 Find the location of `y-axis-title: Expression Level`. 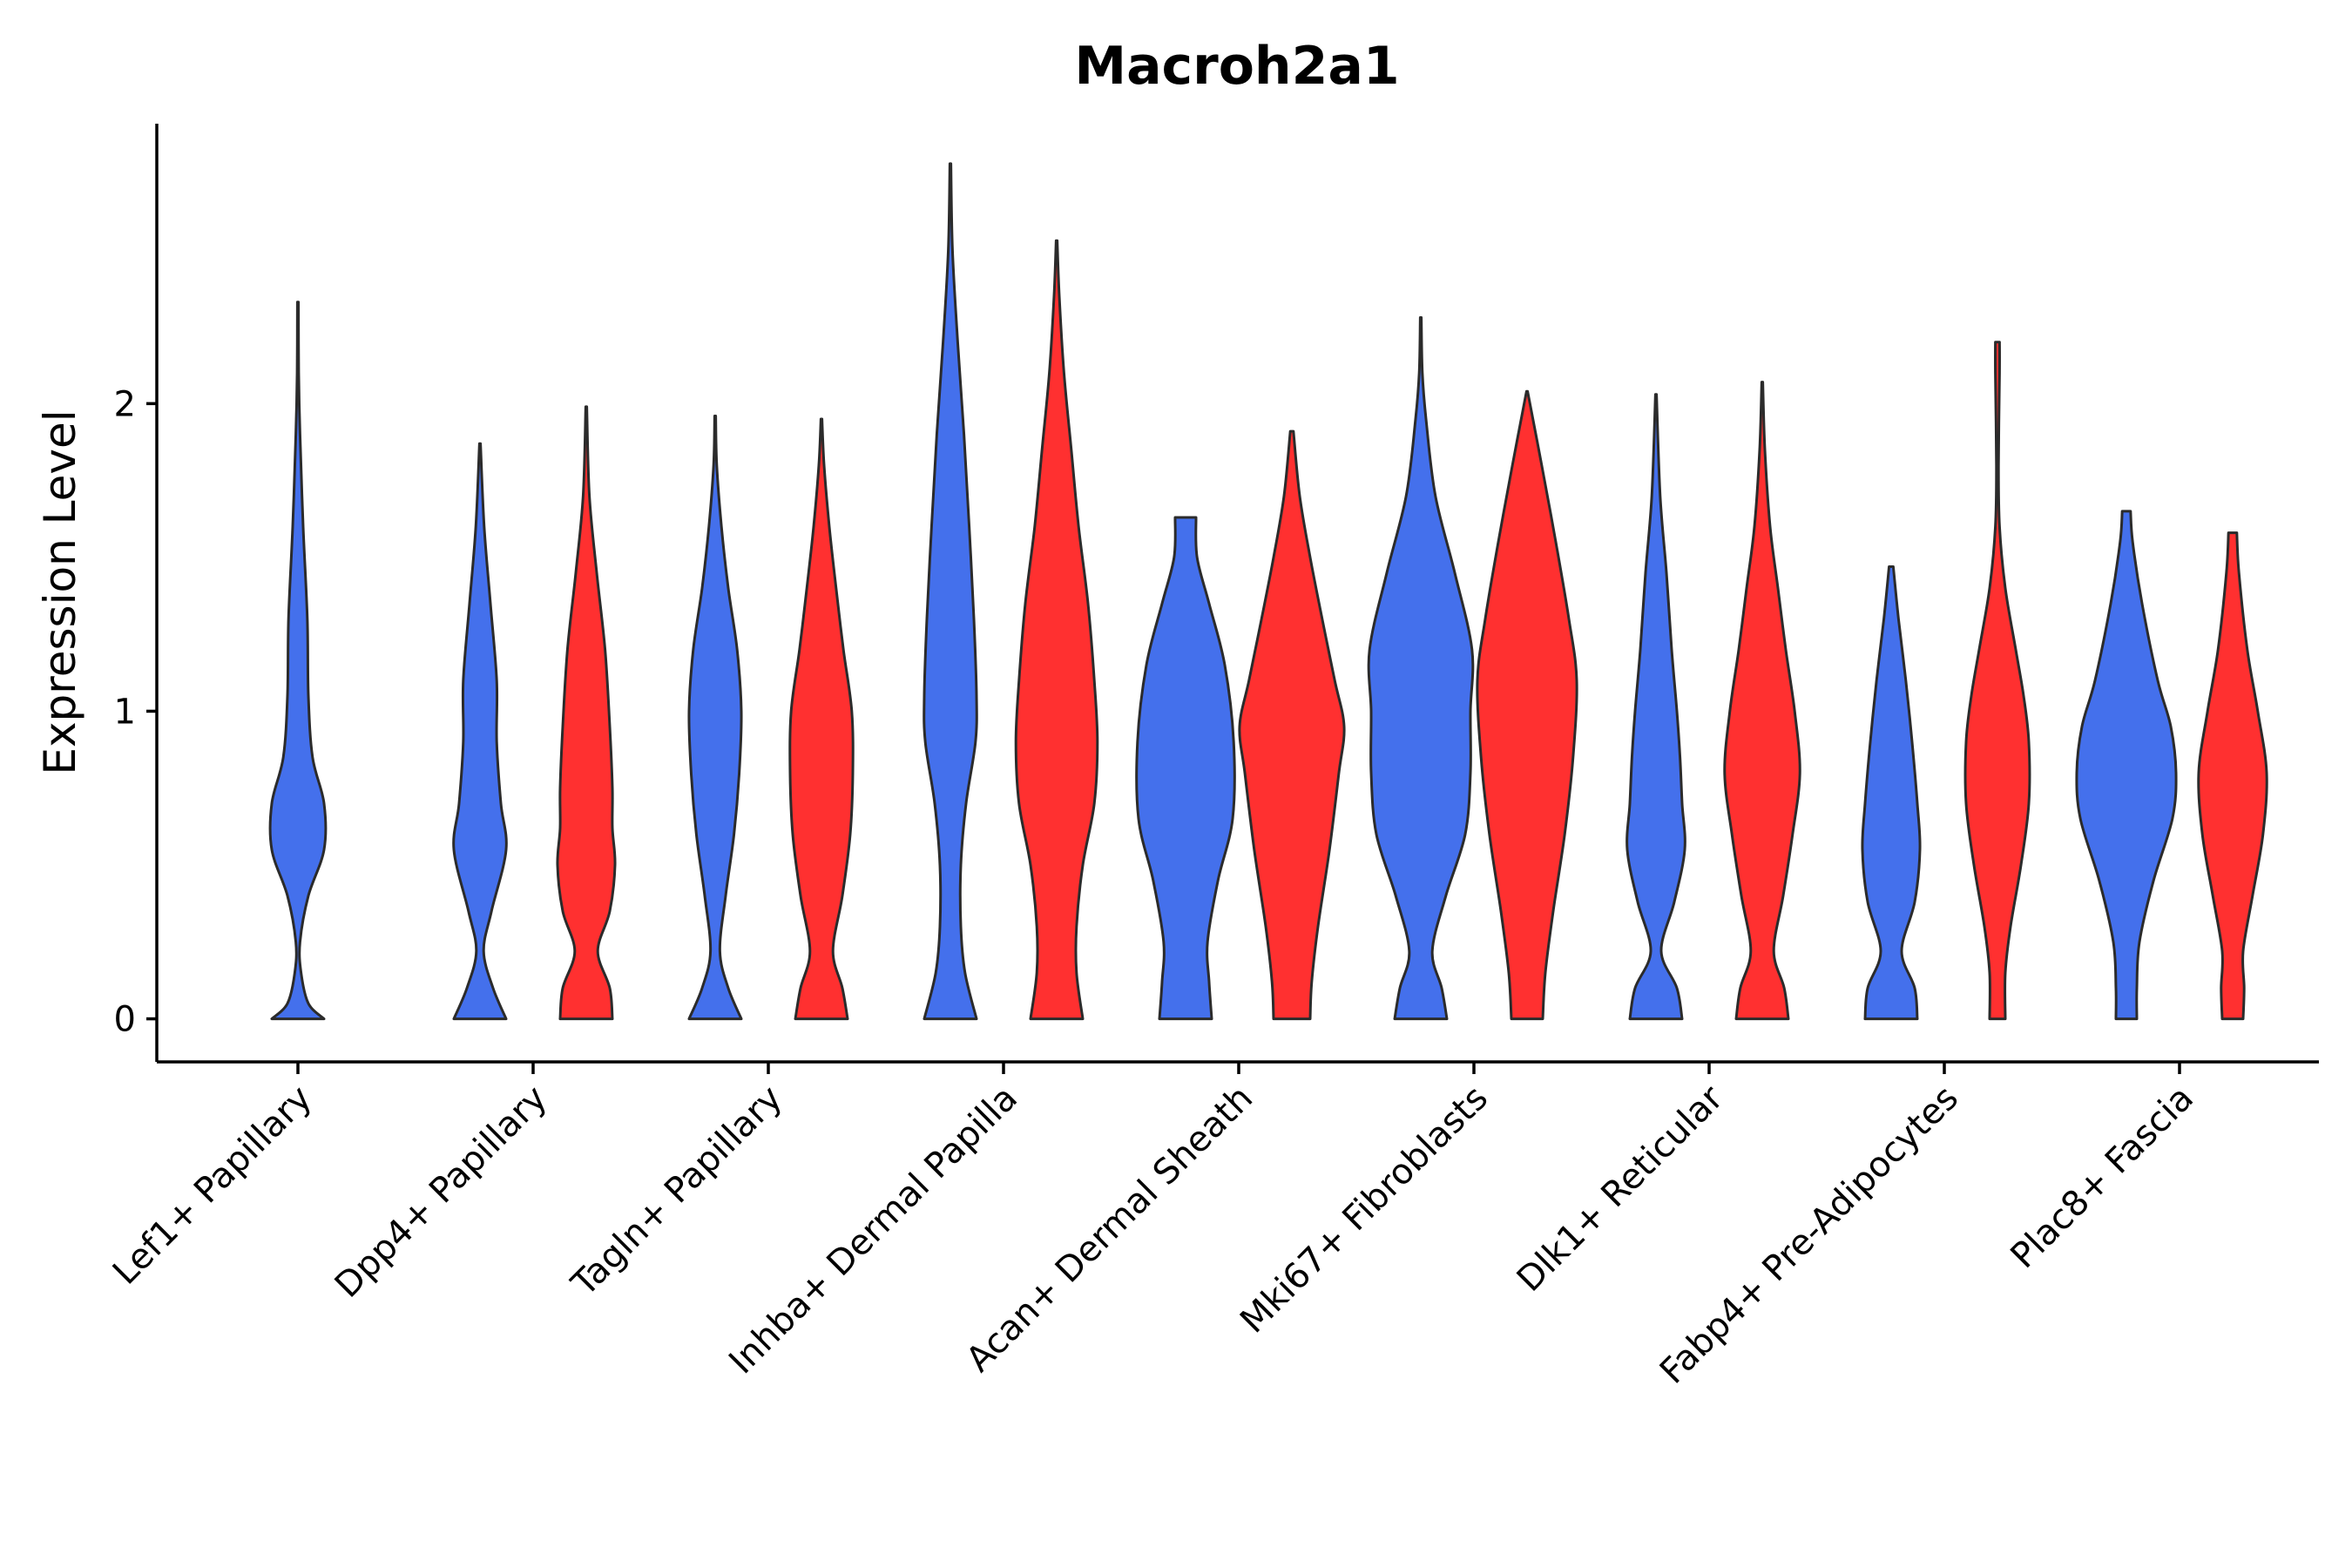

y-axis-title: Expression Level is located at coordinates (60, 591).